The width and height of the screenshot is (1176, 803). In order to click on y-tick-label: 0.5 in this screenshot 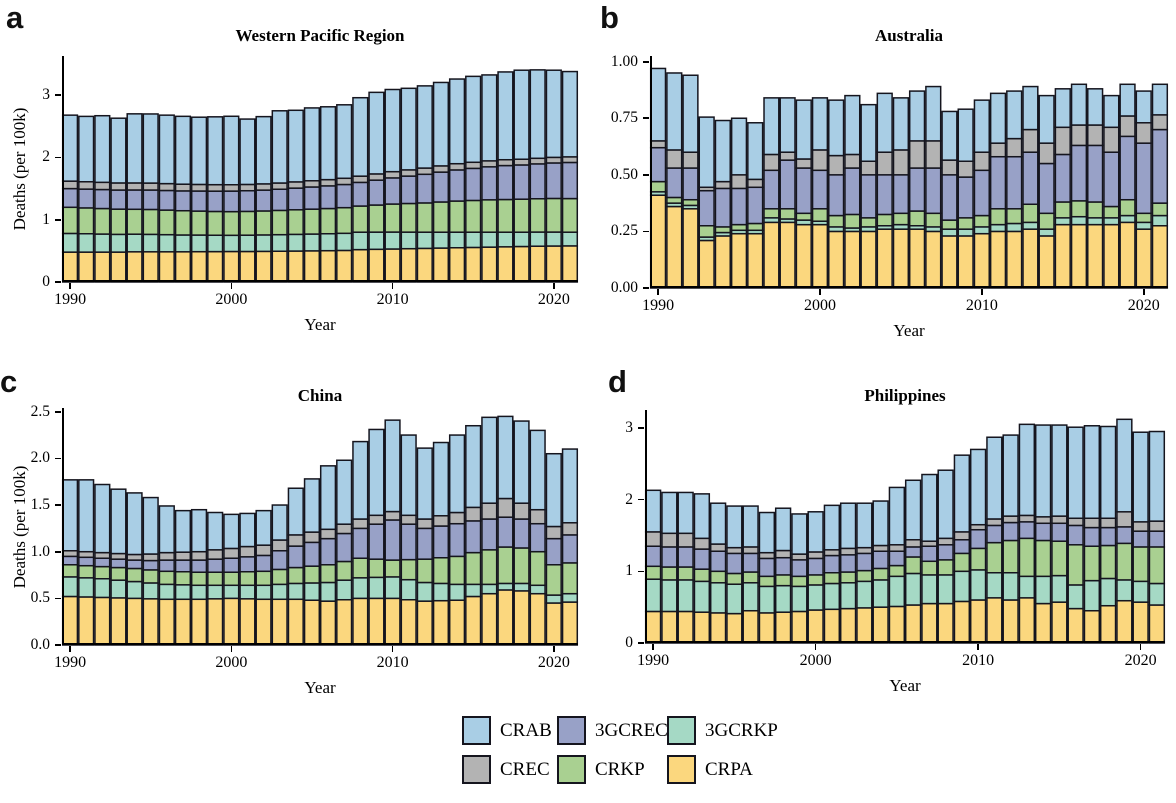, I will do `click(40, 598)`.